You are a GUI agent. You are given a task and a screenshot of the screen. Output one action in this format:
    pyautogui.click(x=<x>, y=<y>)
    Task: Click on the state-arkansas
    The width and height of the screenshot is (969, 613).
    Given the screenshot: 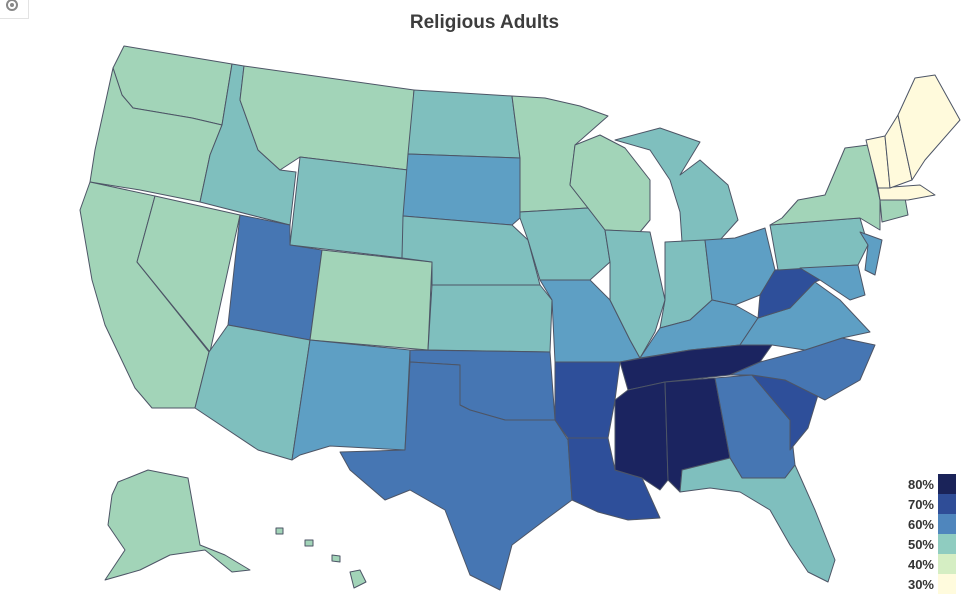 What is the action you would take?
    pyautogui.click(x=587, y=400)
    